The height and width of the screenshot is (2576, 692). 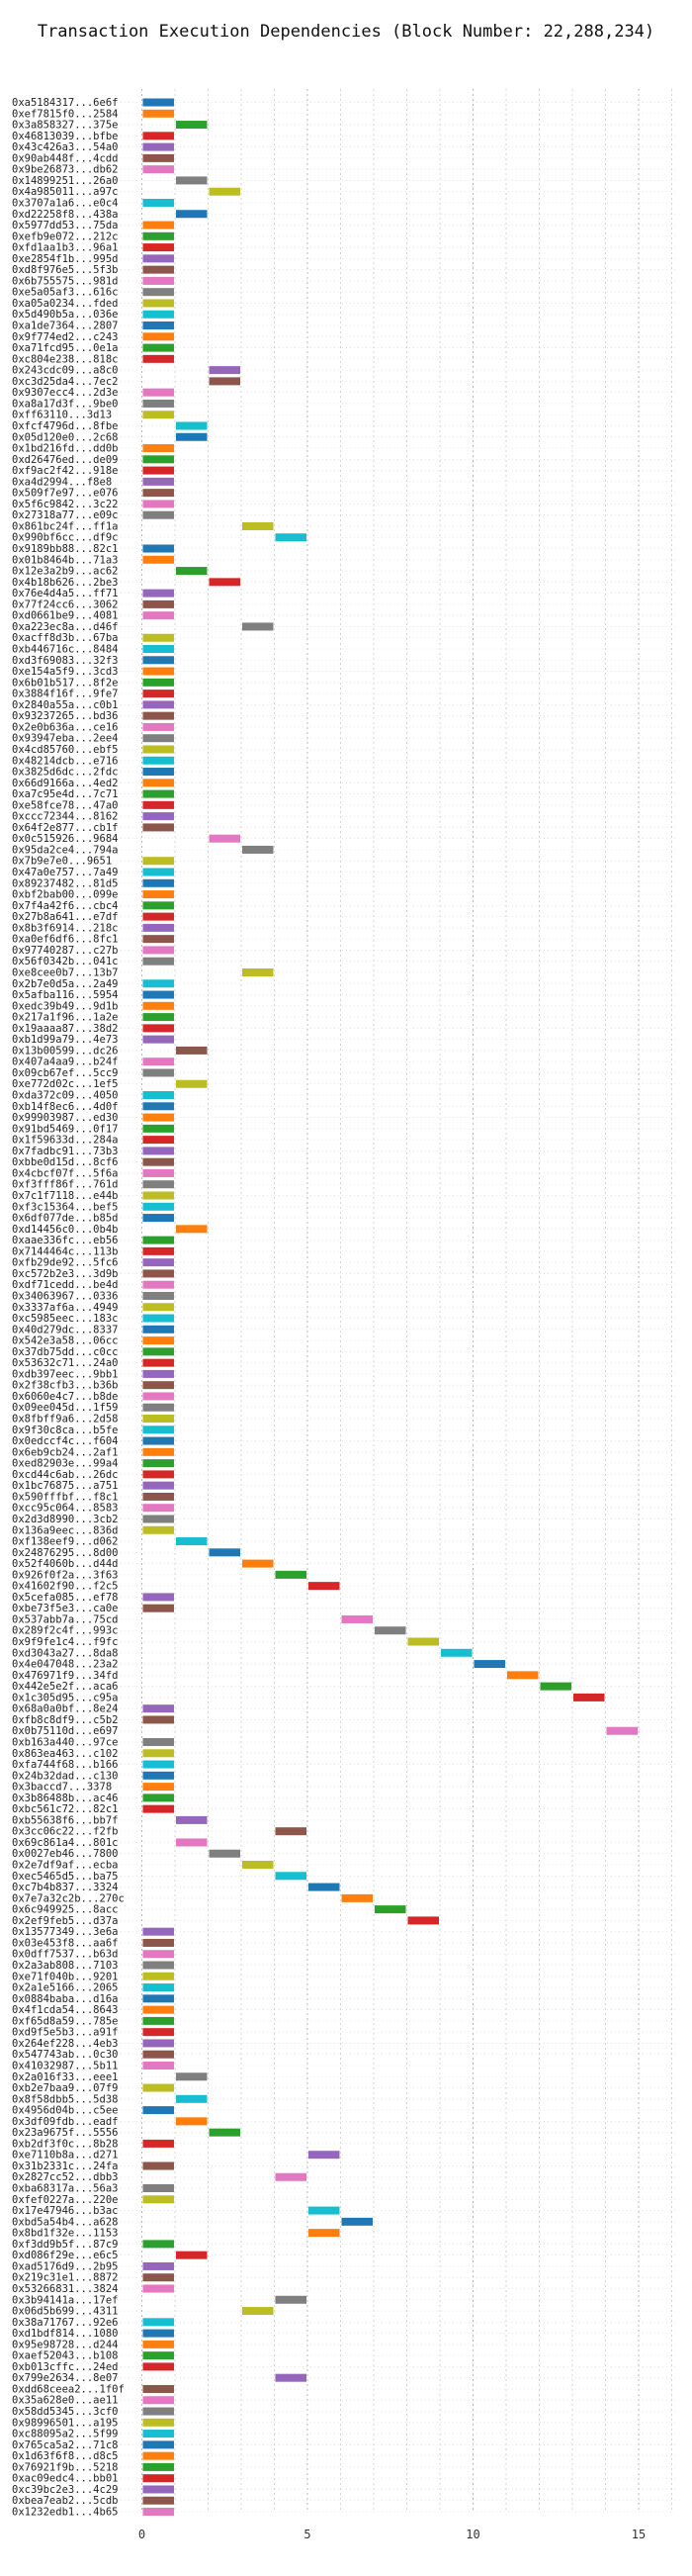 I want to click on row-label: 0x66d9166a...4ed2, so click(x=65, y=783).